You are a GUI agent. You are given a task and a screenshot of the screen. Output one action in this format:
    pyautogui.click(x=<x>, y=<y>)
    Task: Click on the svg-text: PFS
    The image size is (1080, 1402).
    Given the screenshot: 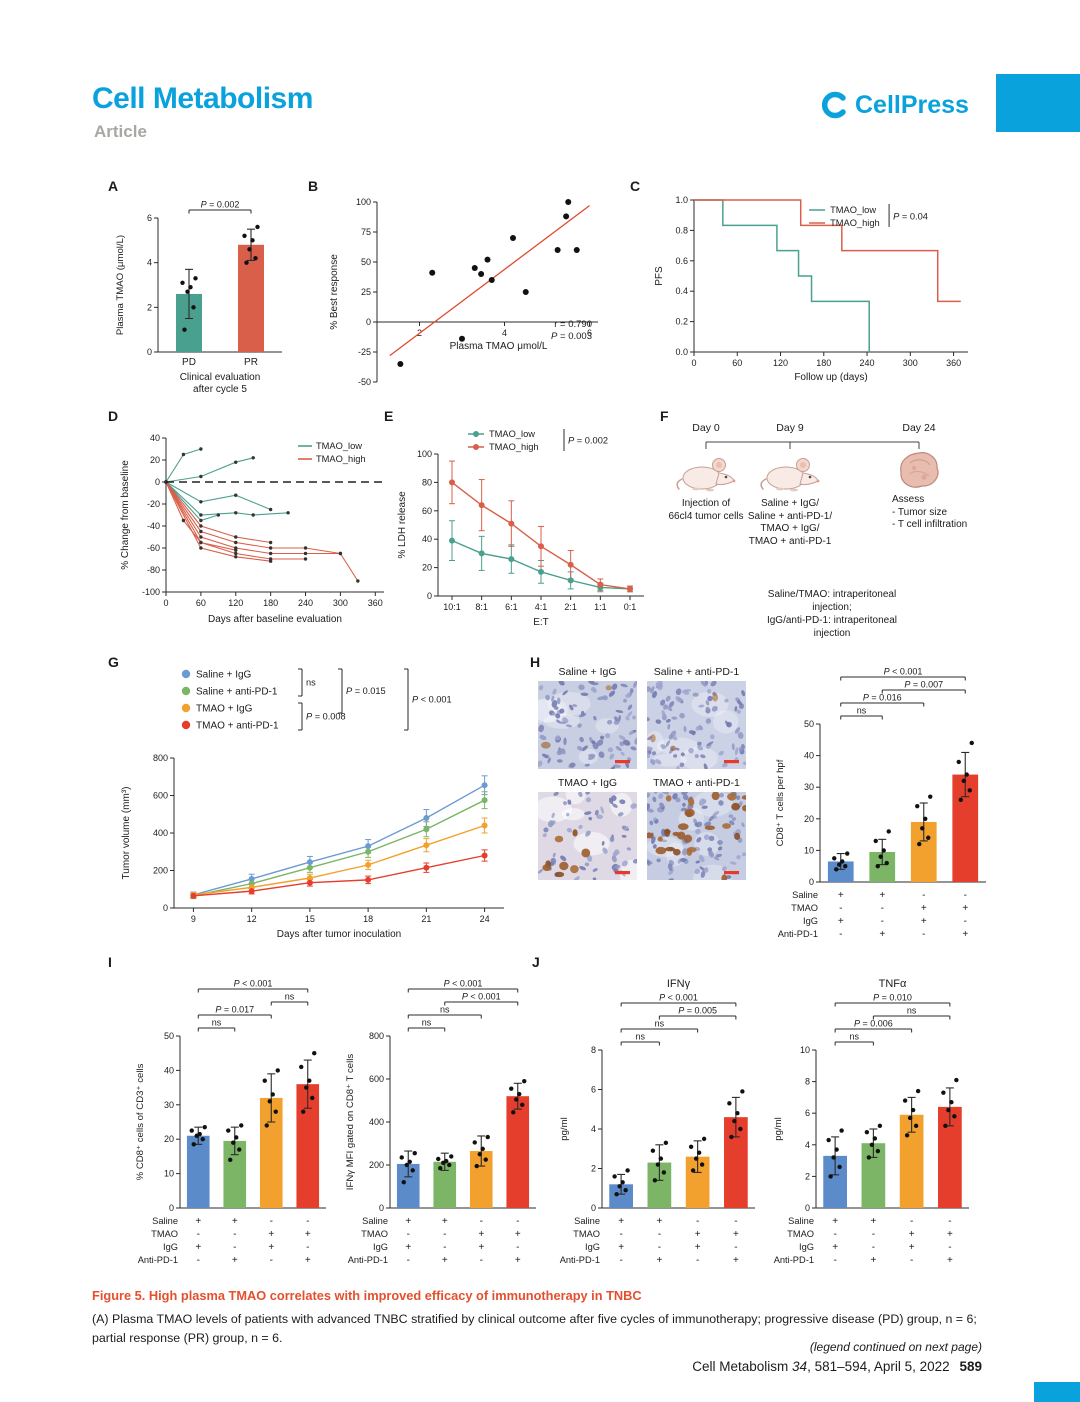 What is the action you would take?
    pyautogui.click(x=659, y=276)
    